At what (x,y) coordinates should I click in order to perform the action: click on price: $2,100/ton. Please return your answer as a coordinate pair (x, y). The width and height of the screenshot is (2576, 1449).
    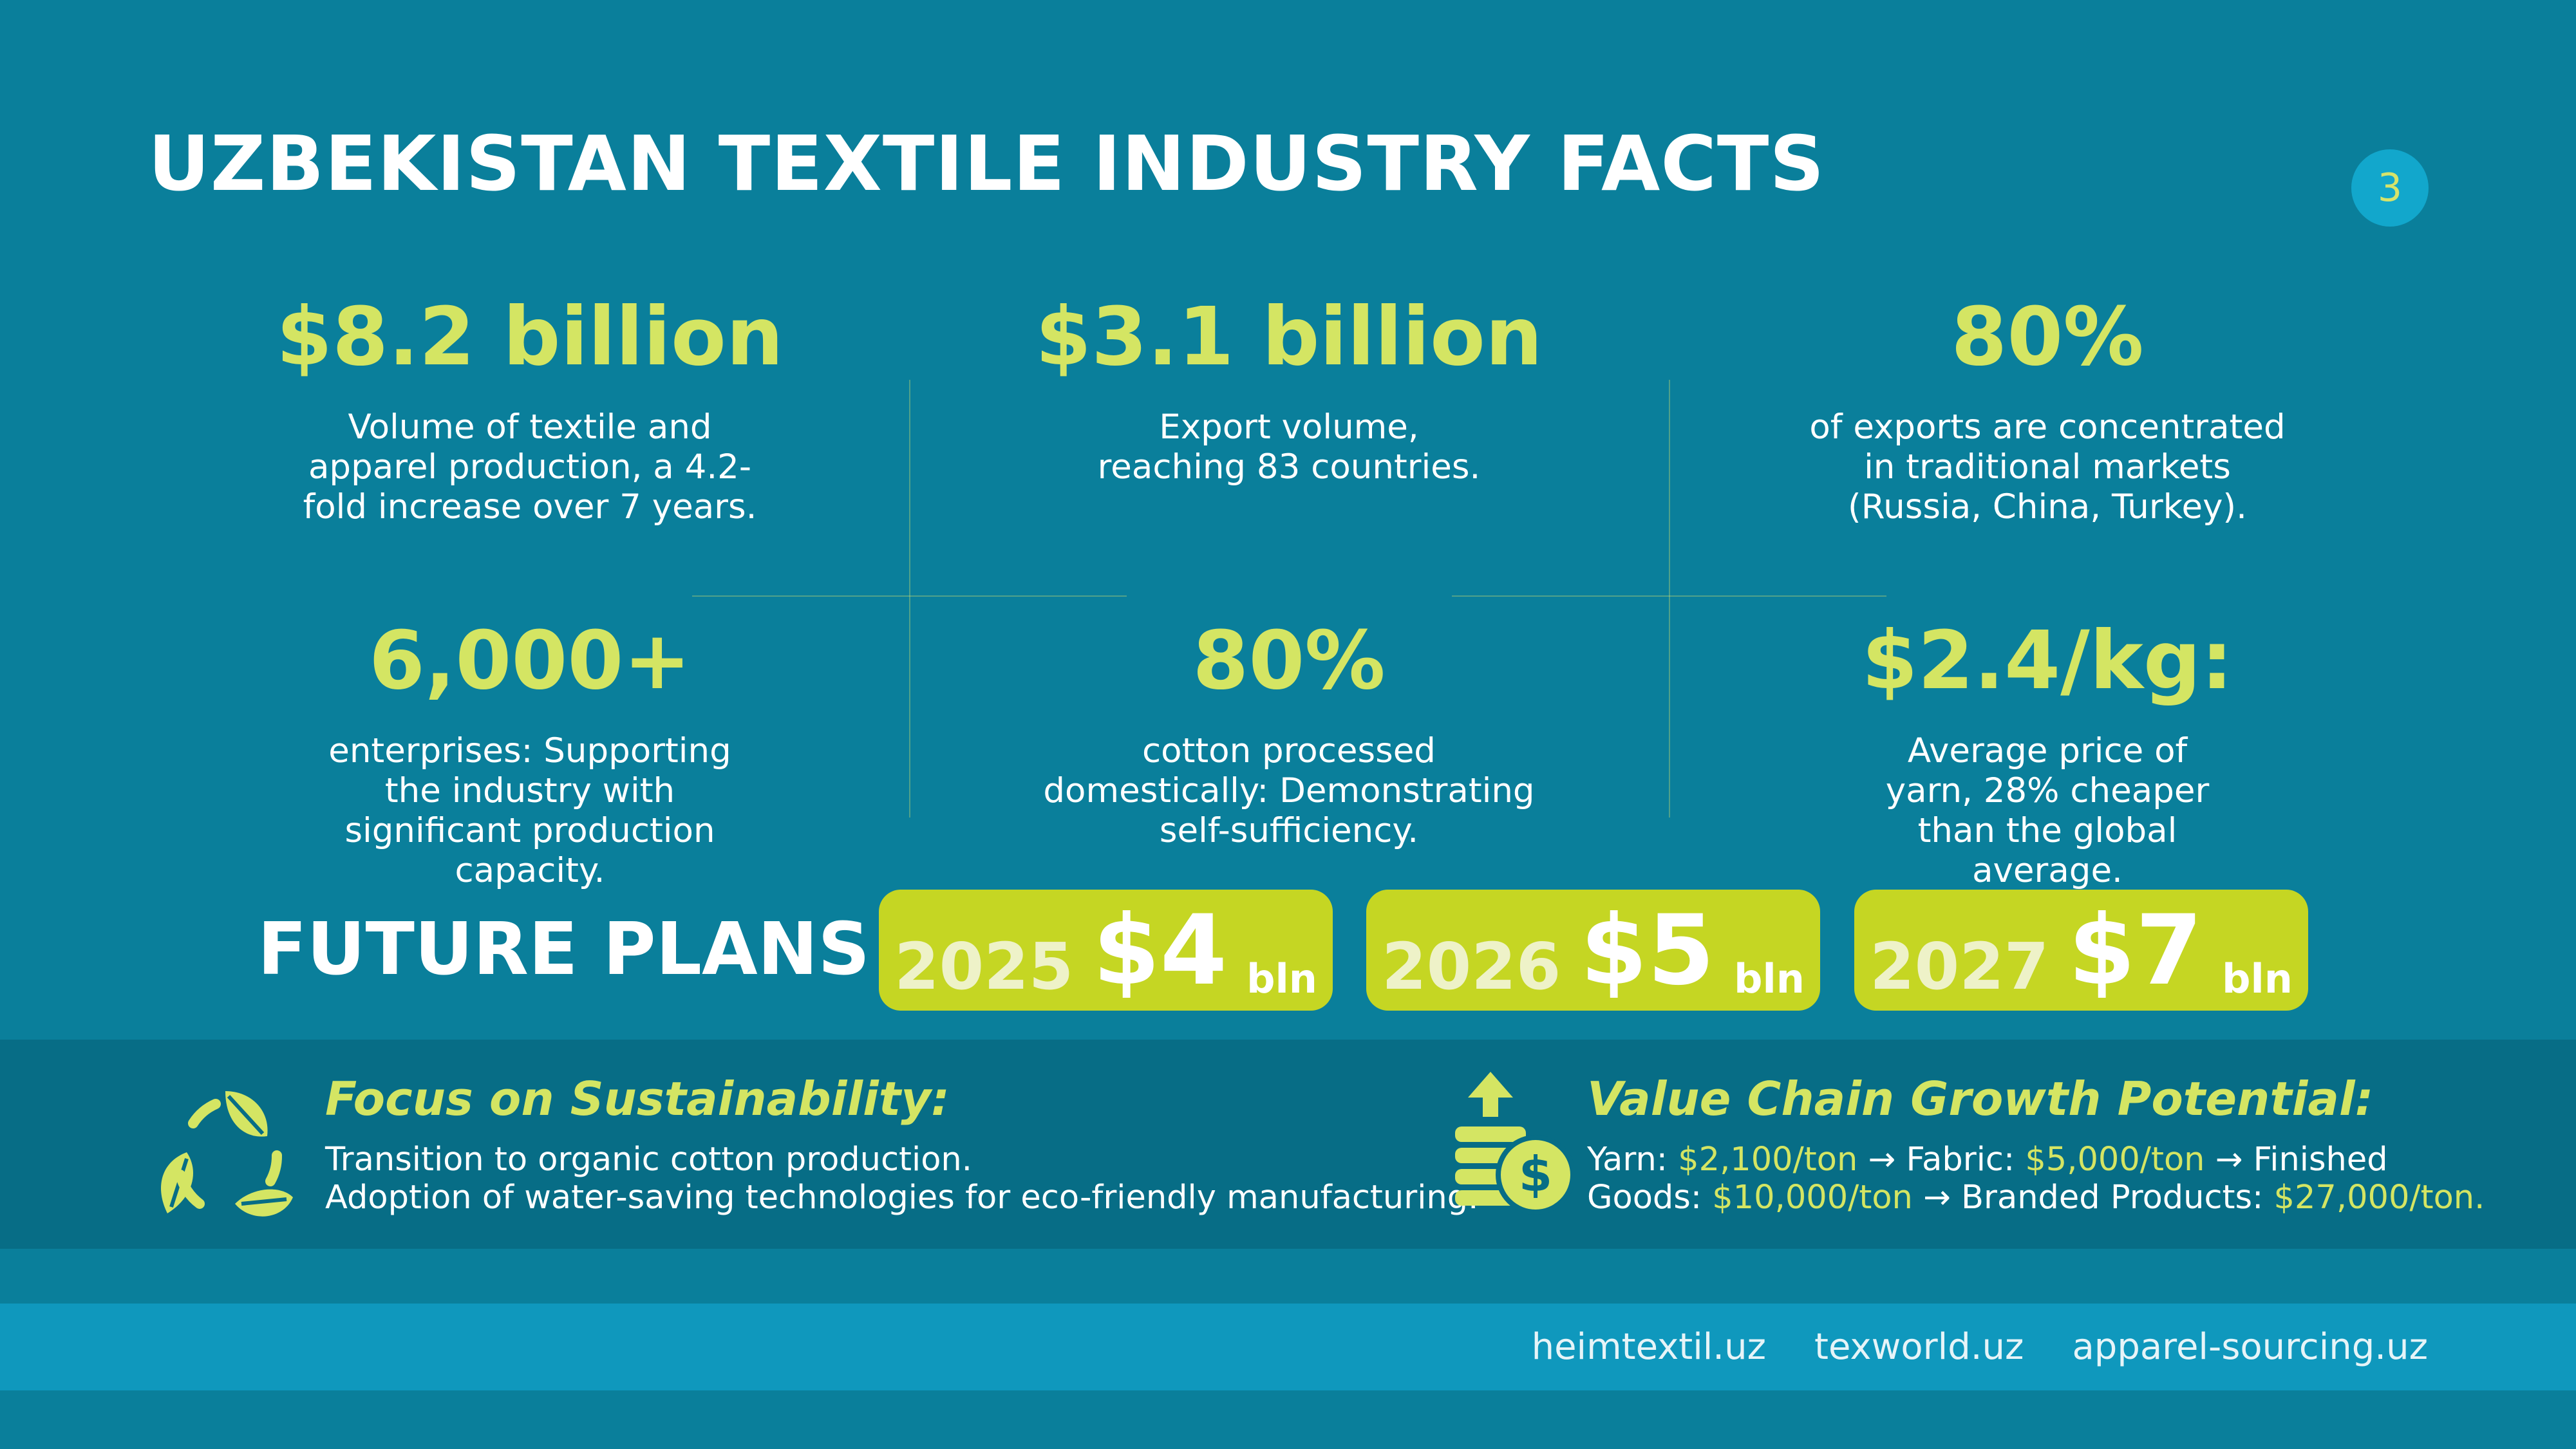
    Looking at the image, I should click on (1768, 1160).